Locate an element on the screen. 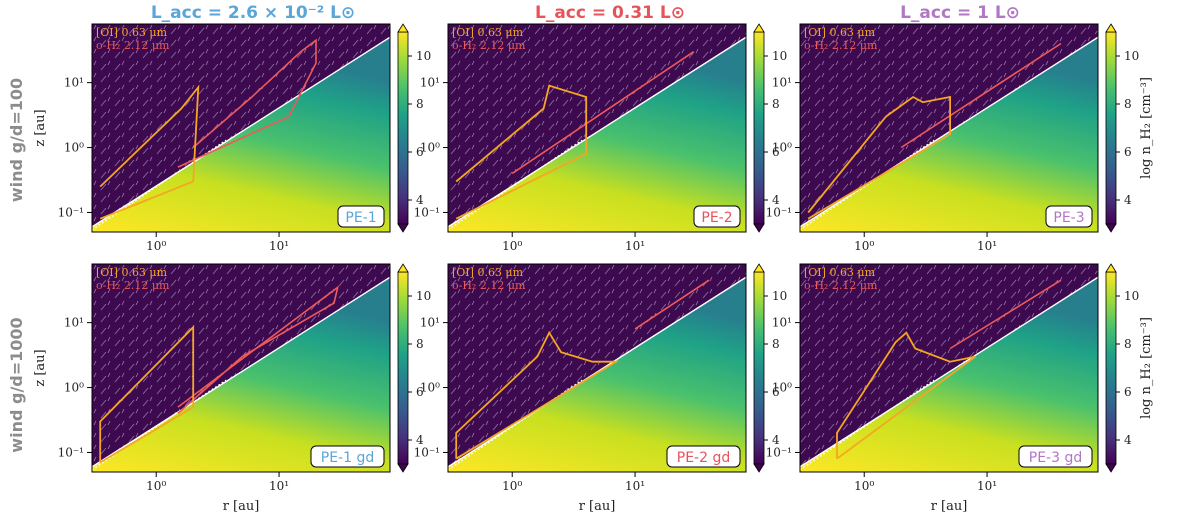  panel-badge-label: PE-2 gd is located at coordinates (703, 458).